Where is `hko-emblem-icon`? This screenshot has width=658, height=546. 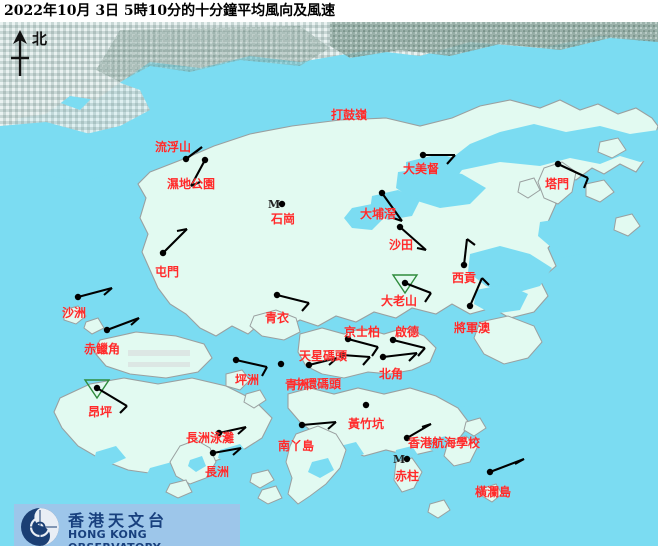 hko-emblem-icon is located at coordinates (40, 527).